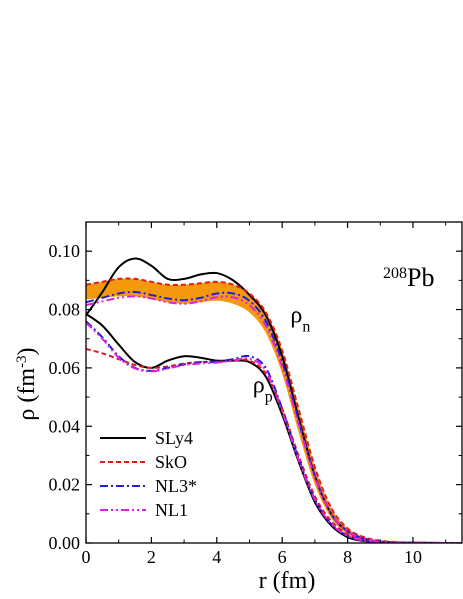  I want to click on density-annotation-p: ρp, so click(263, 389).